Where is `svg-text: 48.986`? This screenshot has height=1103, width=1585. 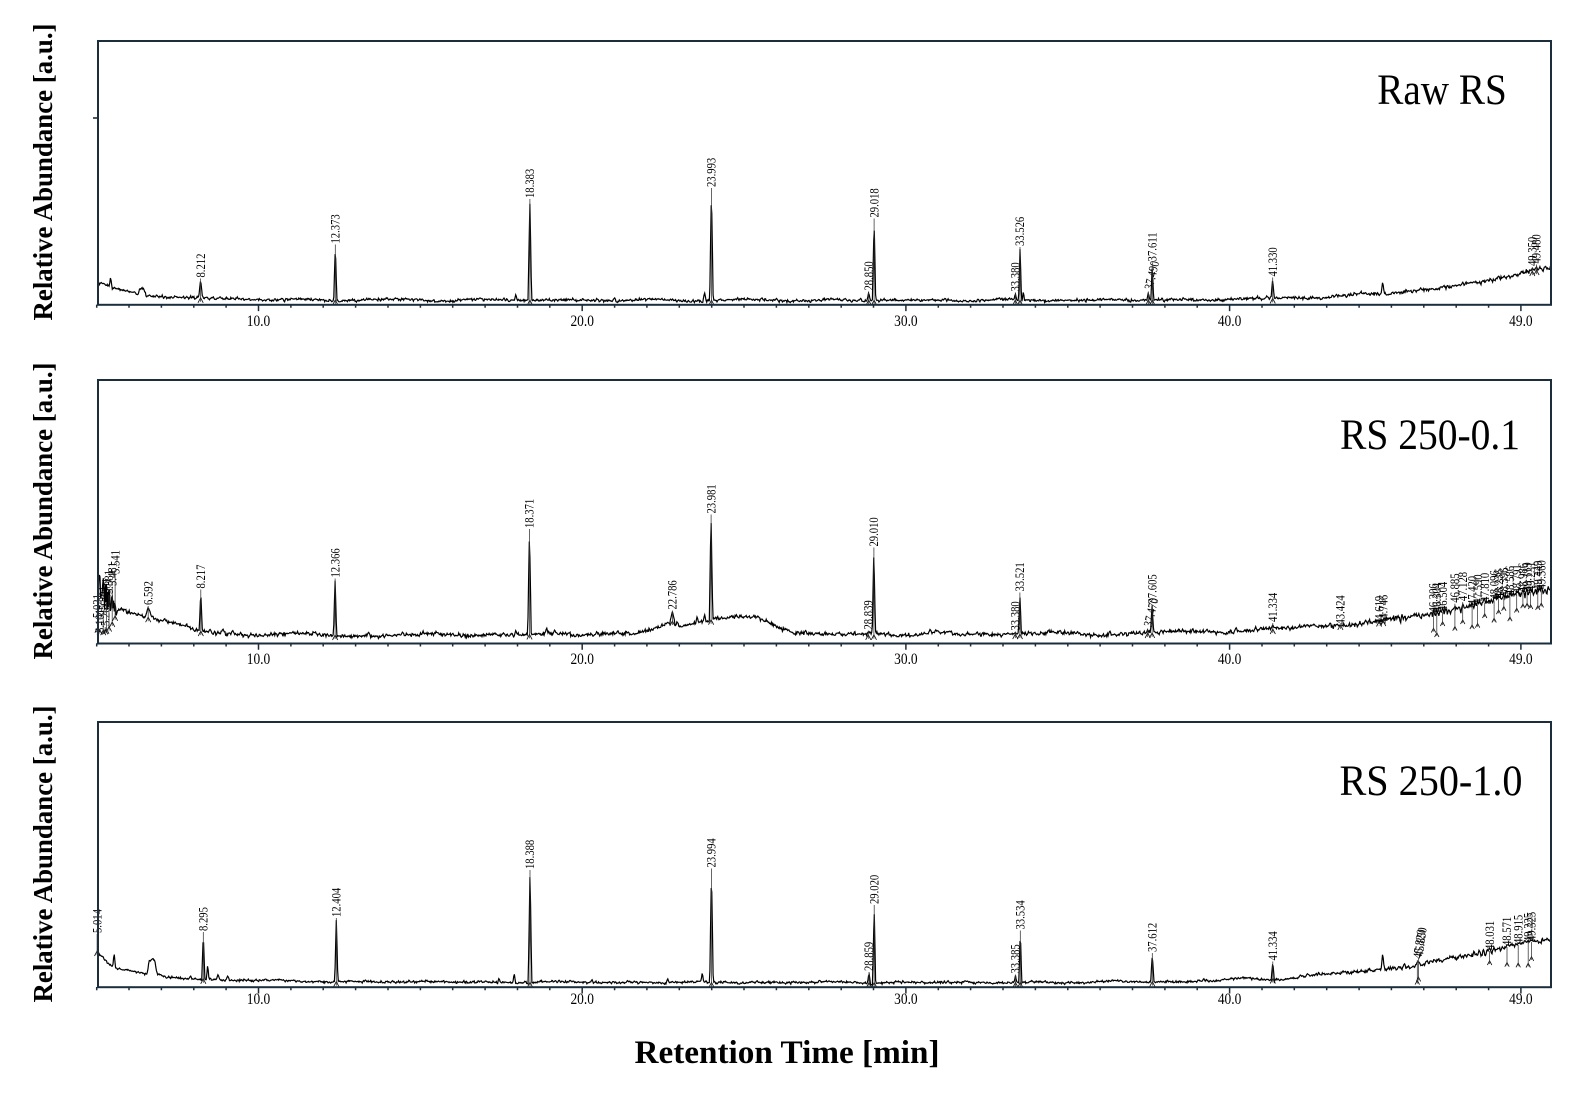 svg-text: 48.986 is located at coordinates (1522, 578).